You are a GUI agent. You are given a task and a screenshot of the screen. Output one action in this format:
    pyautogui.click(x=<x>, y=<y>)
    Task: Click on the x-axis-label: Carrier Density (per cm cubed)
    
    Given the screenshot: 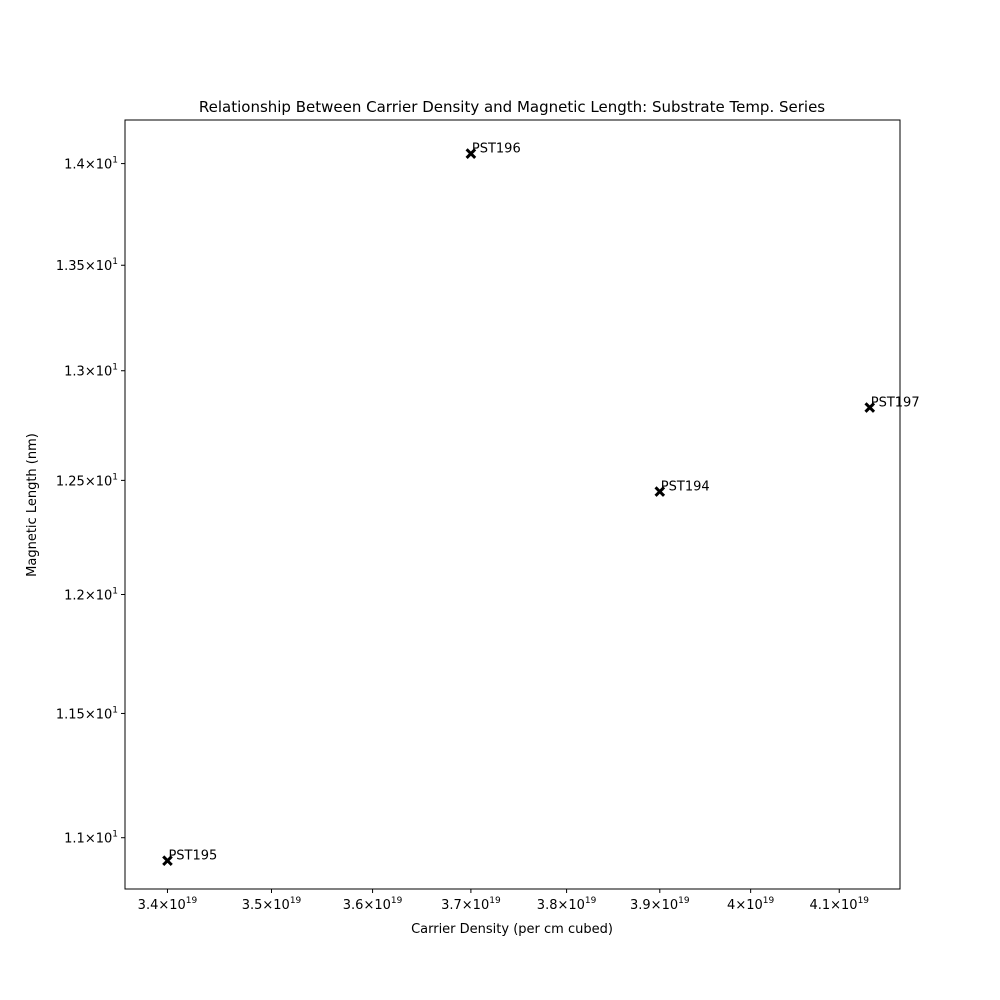 What is the action you would take?
    pyautogui.click(x=512, y=929)
    